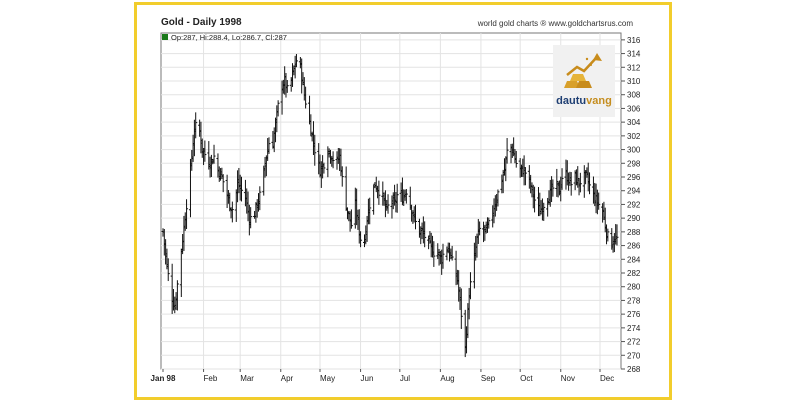 The height and width of the screenshot is (400, 800). Describe the element at coordinates (599, 101) in the screenshot. I see `logo-part-2: vang` at that location.